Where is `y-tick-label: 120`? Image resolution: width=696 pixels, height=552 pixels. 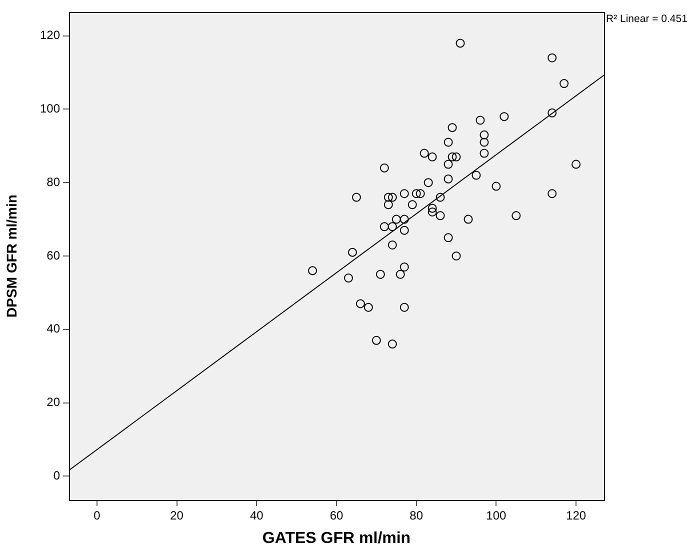 y-tick-label: 120 is located at coordinates (50, 35).